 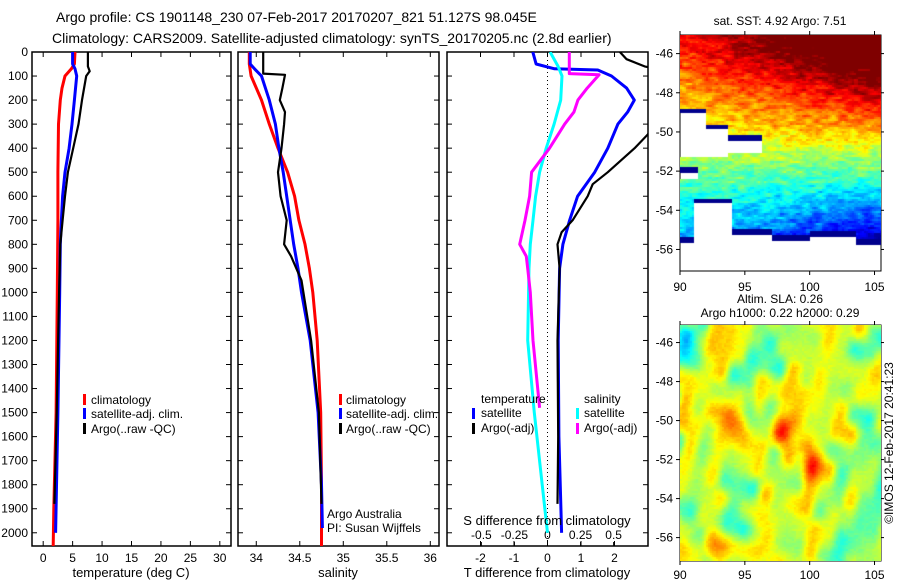 I want to click on depth-tick-label: 1800, so click(x=14, y=485).